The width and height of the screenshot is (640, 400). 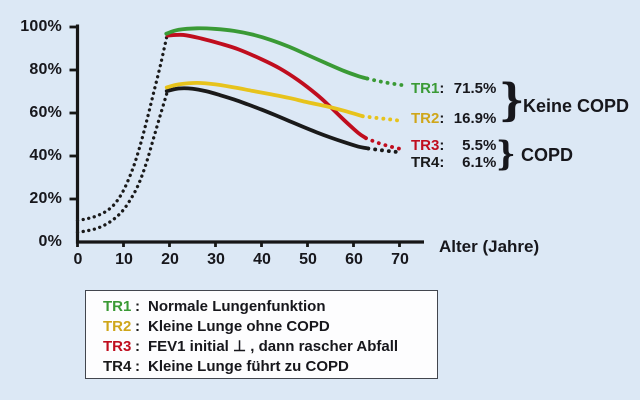 I want to click on legend-tr3-label: TR3, so click(x=117, y=346).